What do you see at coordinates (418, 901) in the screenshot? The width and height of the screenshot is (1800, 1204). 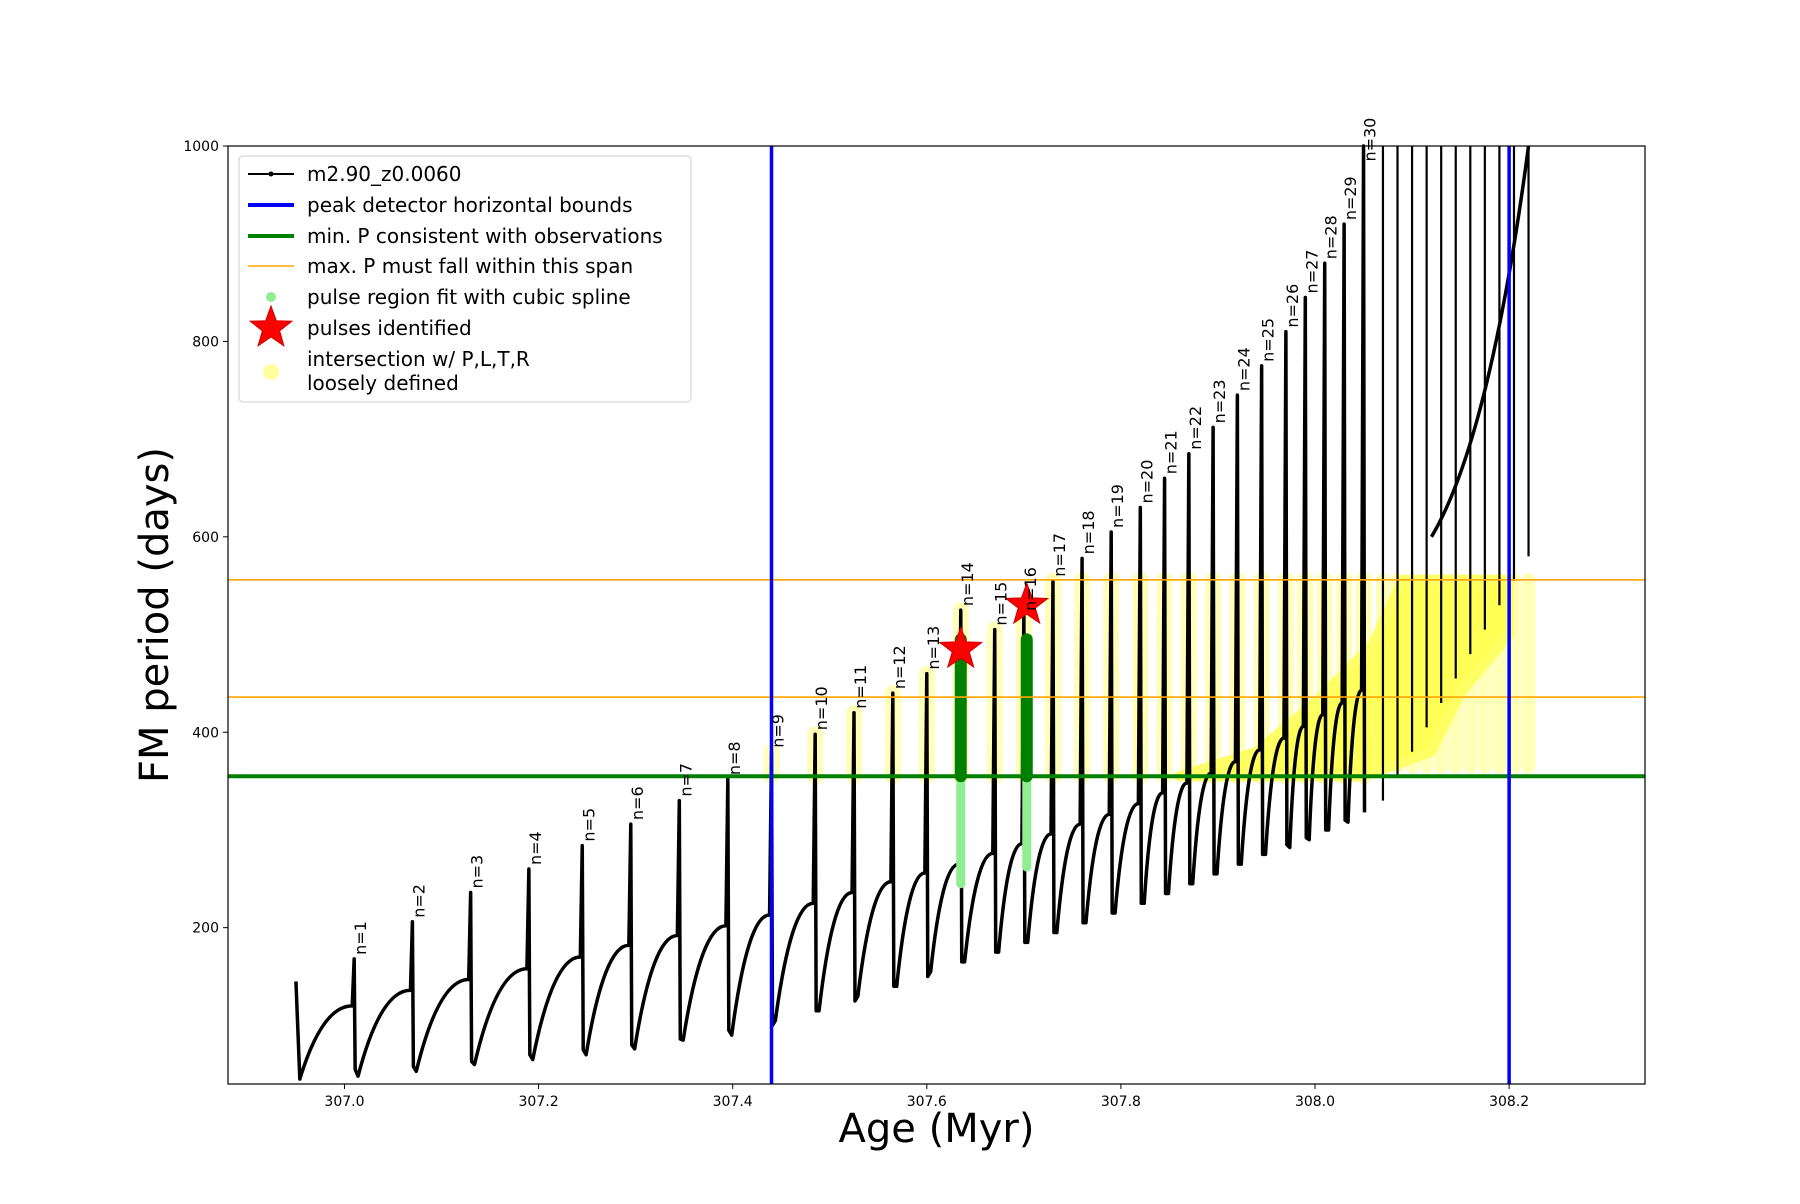 I see `pulse-label: n=2` at bounding box center [418, 901].